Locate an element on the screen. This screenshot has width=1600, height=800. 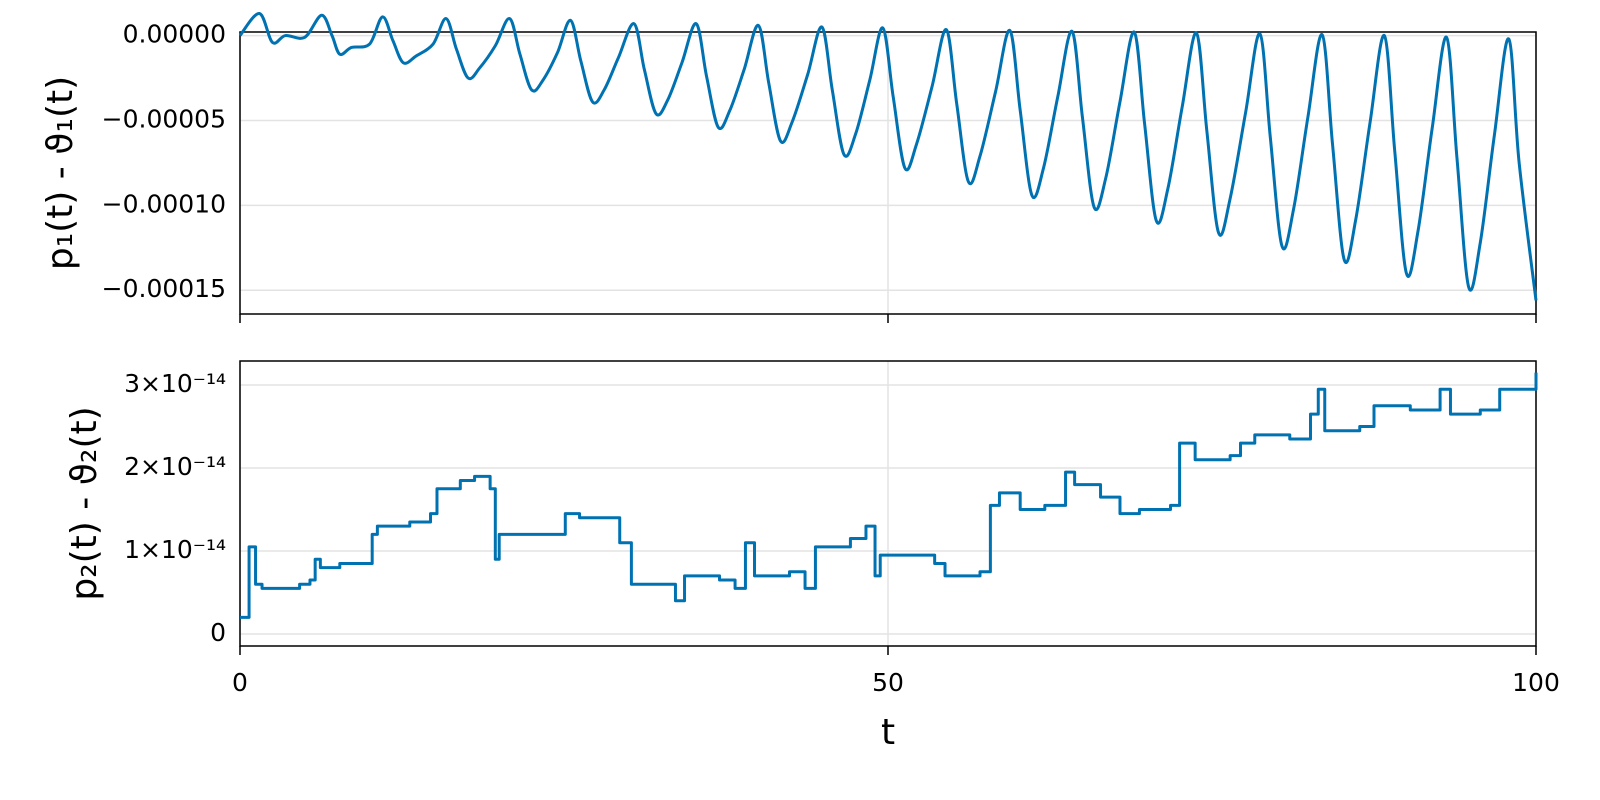
y-axis-label: p₁(t) - ϑ₁(t) is located at coordinates (60, 173).